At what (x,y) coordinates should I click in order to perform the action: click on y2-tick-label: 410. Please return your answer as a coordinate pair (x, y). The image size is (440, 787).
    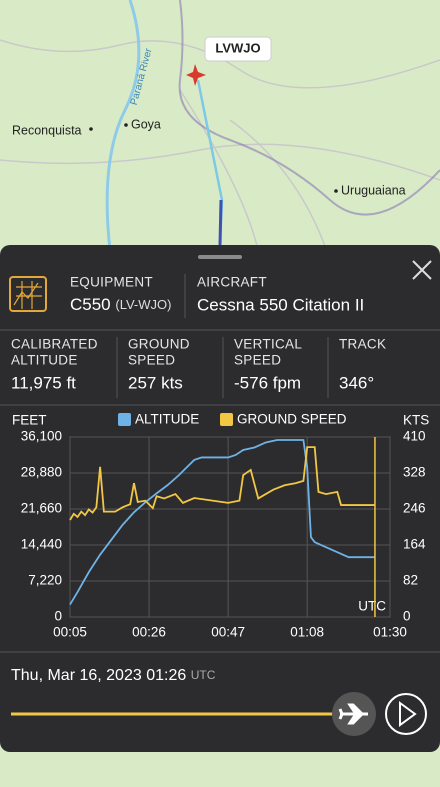
    Looking at the image, I should click on (414, 436).